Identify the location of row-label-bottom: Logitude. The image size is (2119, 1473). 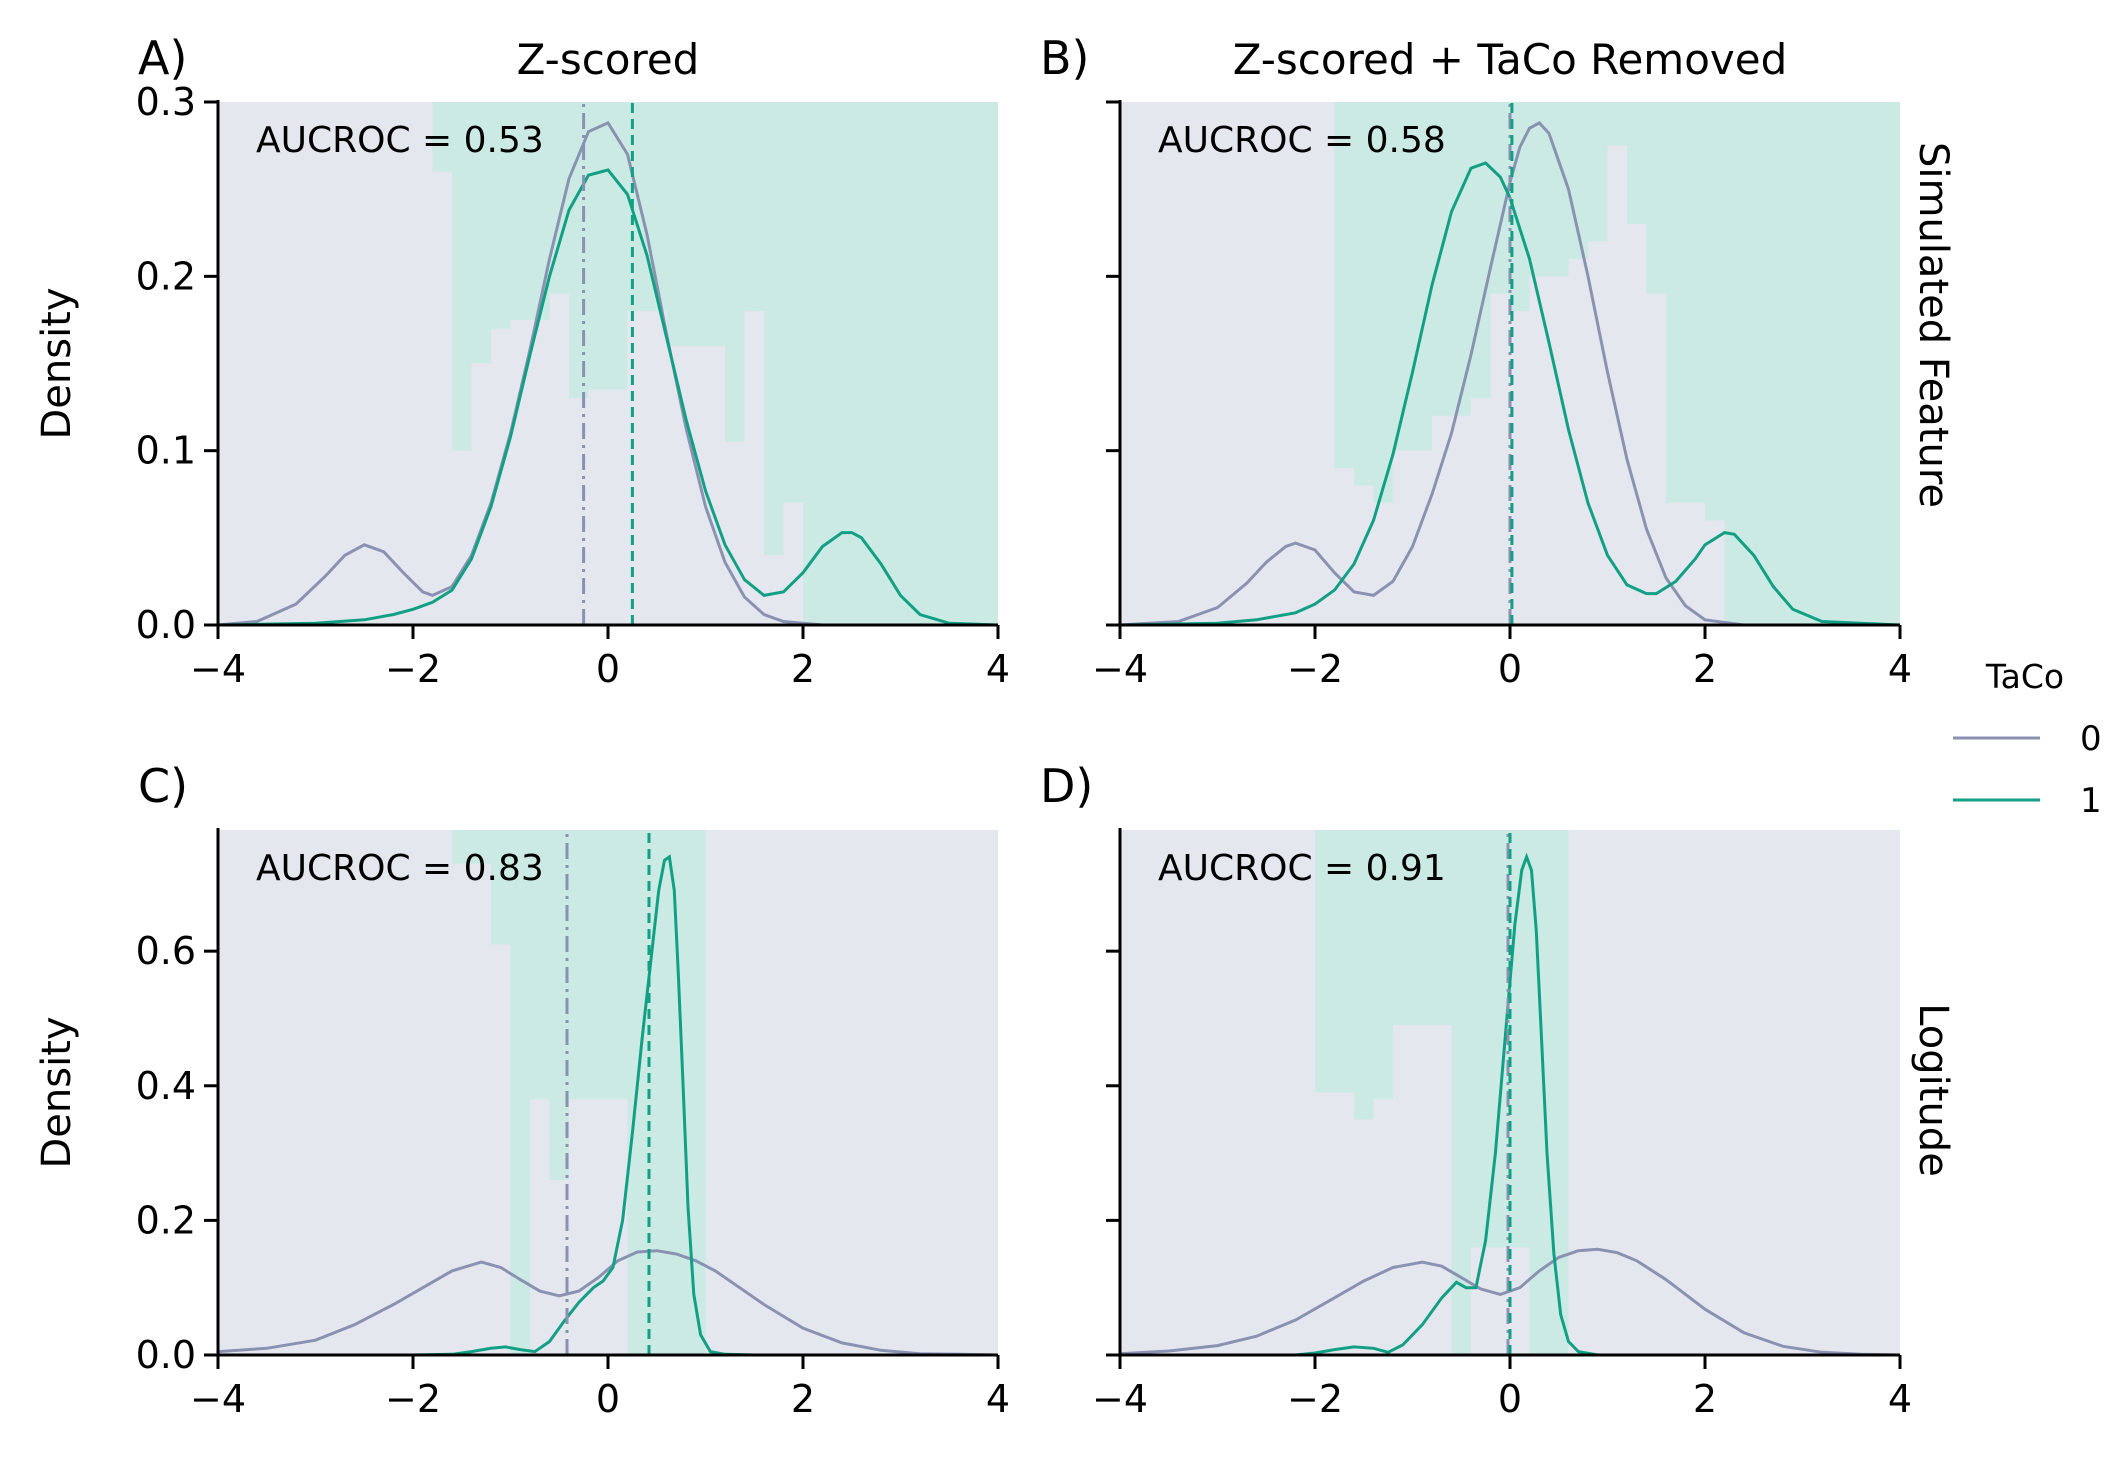
(1933, 1090).